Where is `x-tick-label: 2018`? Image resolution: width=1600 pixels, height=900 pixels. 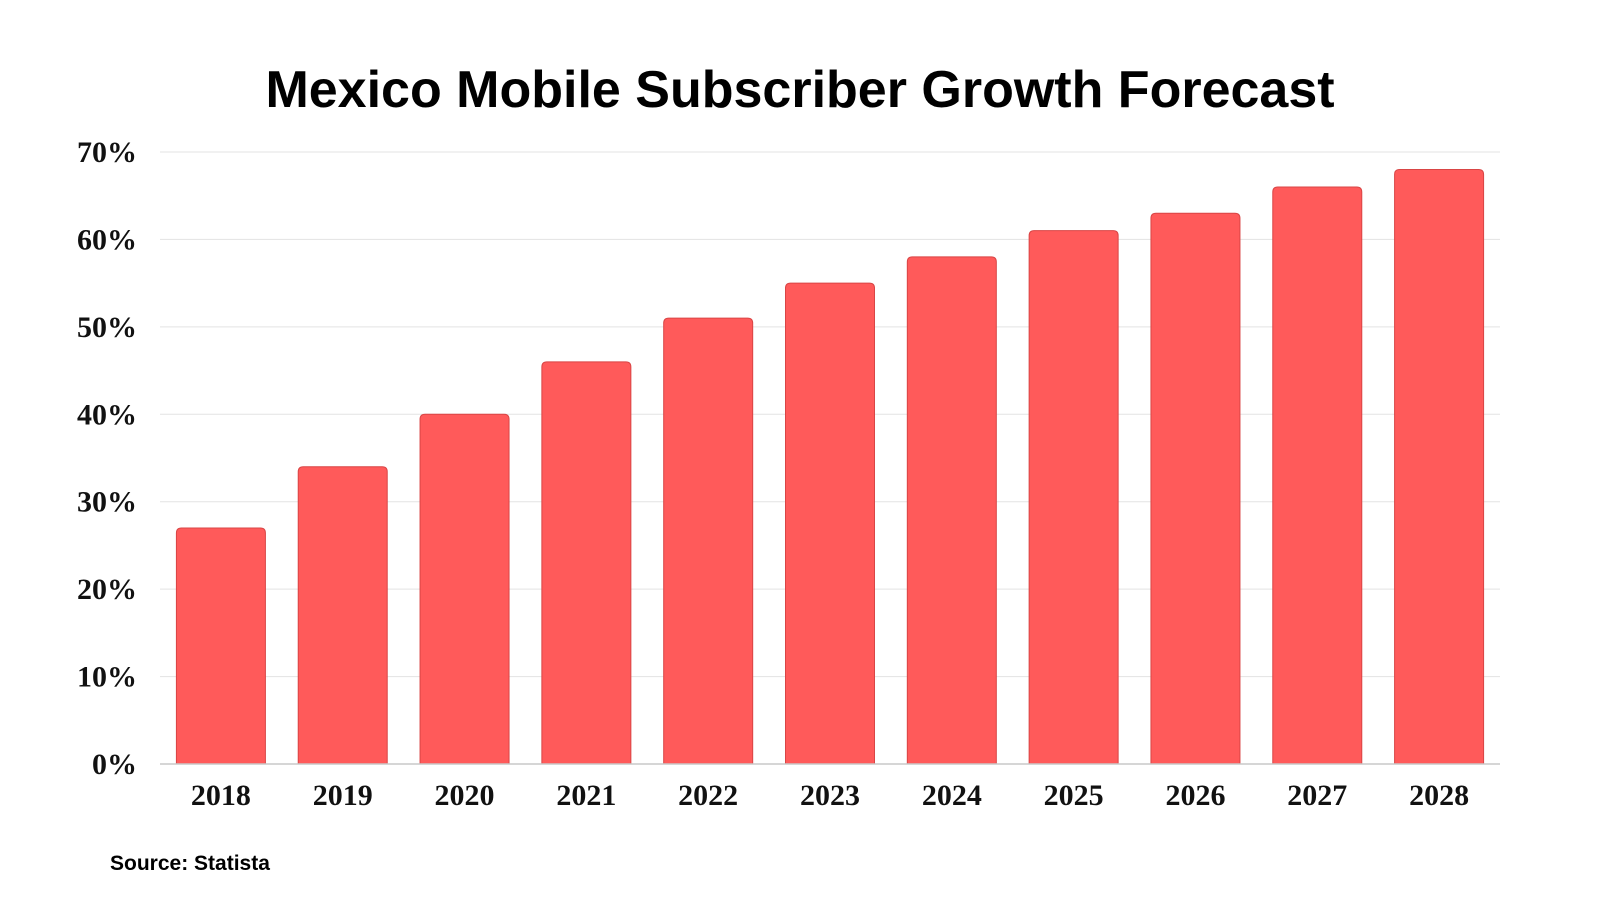
x-tick-label: 2018 is located at coordinates (221, 795).